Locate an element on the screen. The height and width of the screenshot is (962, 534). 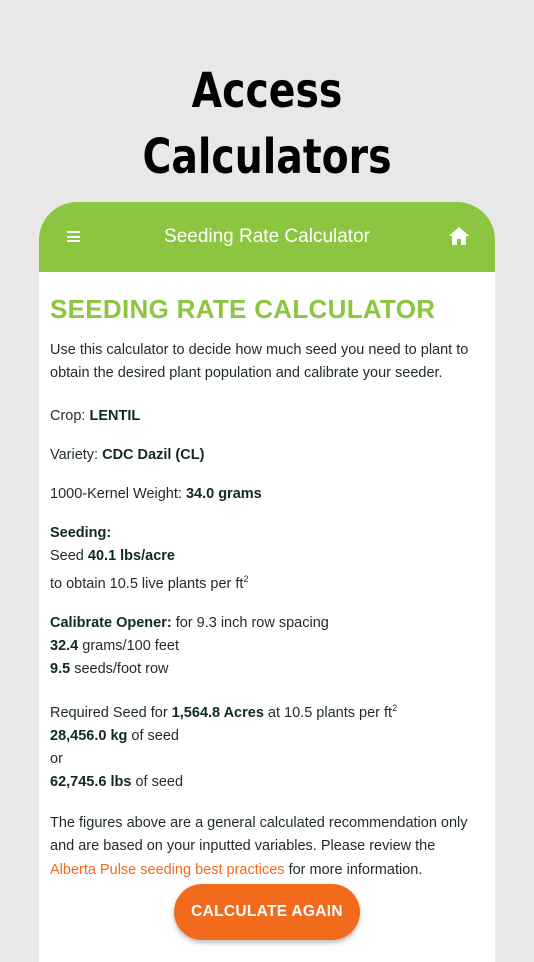
seeding-obtain-row: to obtain 10.5 live plants per ft2 is located at coordinates (267, 582).